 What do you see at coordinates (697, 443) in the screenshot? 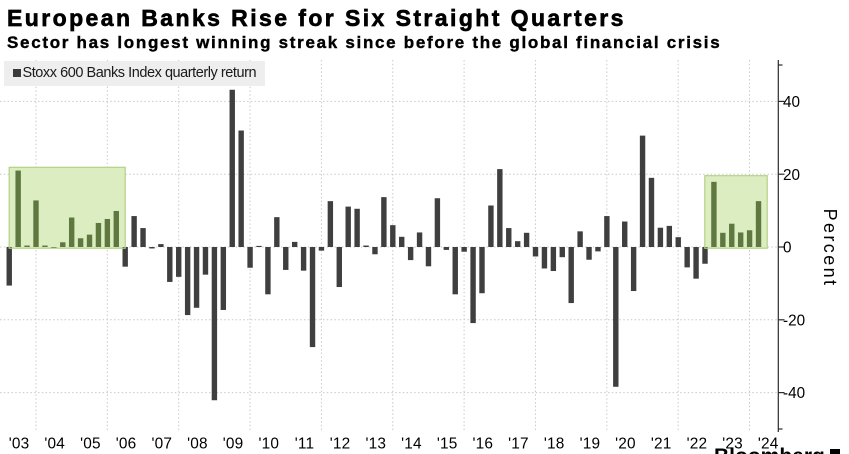
I see `svg-text: '22` at bounding box center [697, 443].